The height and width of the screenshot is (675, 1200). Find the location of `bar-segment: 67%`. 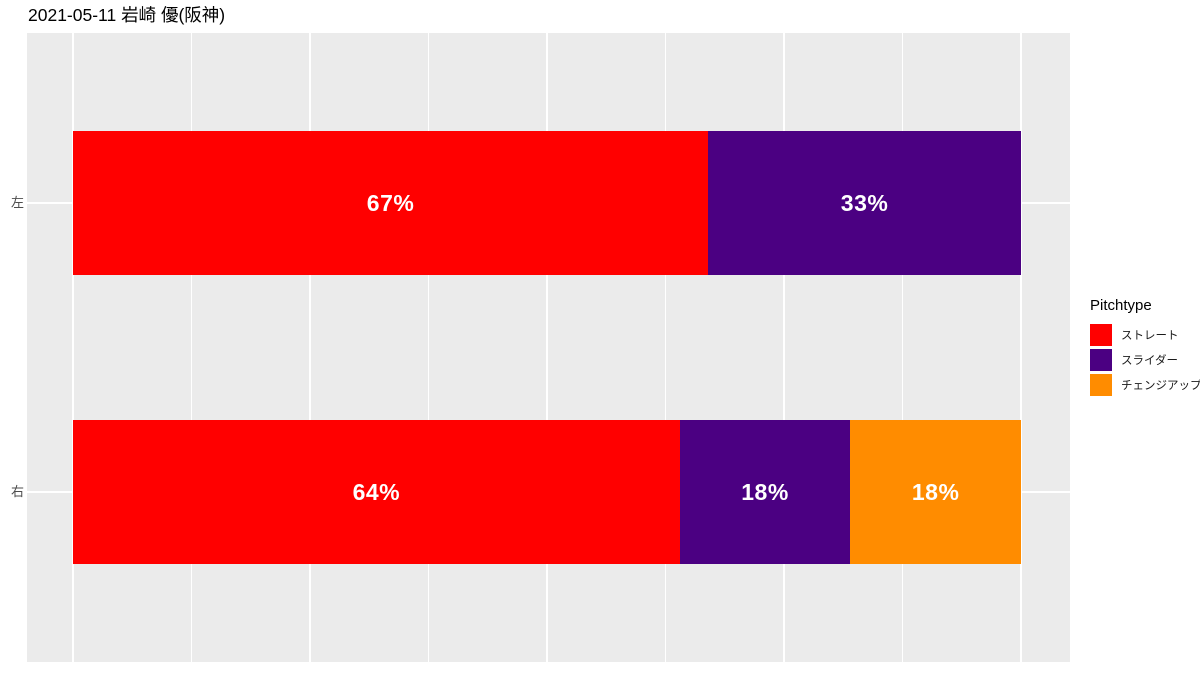

bar-segment: 67% is located at coordinates (391, 203).